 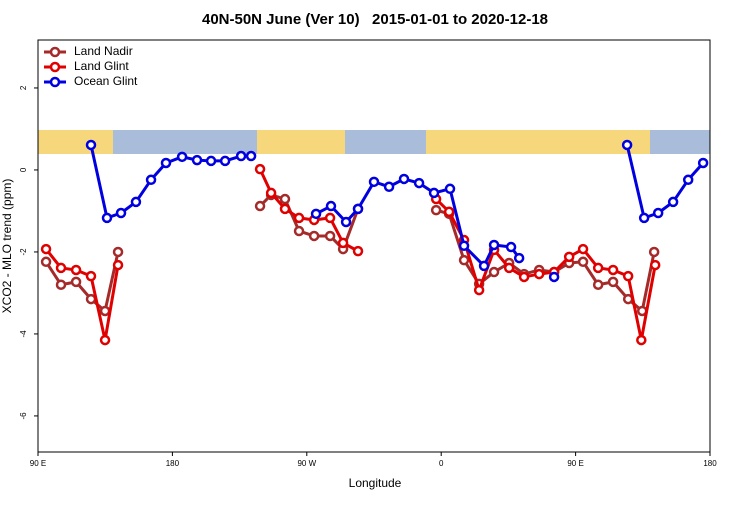 What do you see at coordinates (23, 87) in the screenshot?
I see `y-tick-label: 2` at bounding box center [23, 87].